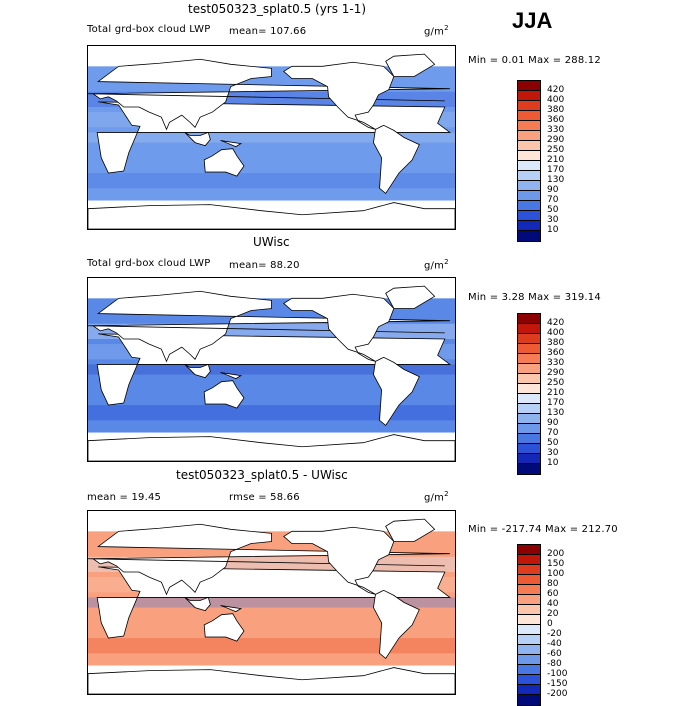  I want to click on panel-2-title: UWisc, so click(271, 242).